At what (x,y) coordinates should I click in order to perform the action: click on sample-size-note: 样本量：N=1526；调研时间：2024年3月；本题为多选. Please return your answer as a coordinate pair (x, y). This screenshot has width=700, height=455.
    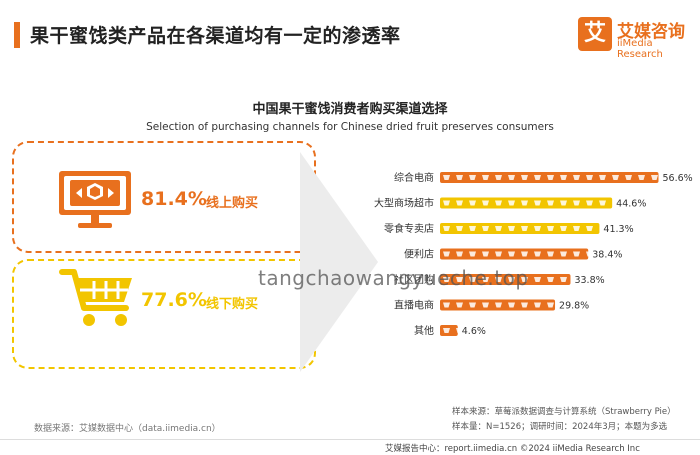
    Looking at the image, I should click on (560, 427).